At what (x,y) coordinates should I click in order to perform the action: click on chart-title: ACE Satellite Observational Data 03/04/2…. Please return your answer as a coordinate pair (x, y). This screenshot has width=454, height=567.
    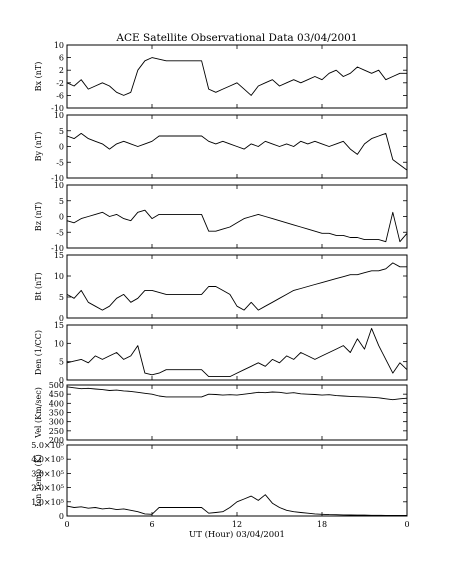
    Looking at the image, I should click on (236, 38).